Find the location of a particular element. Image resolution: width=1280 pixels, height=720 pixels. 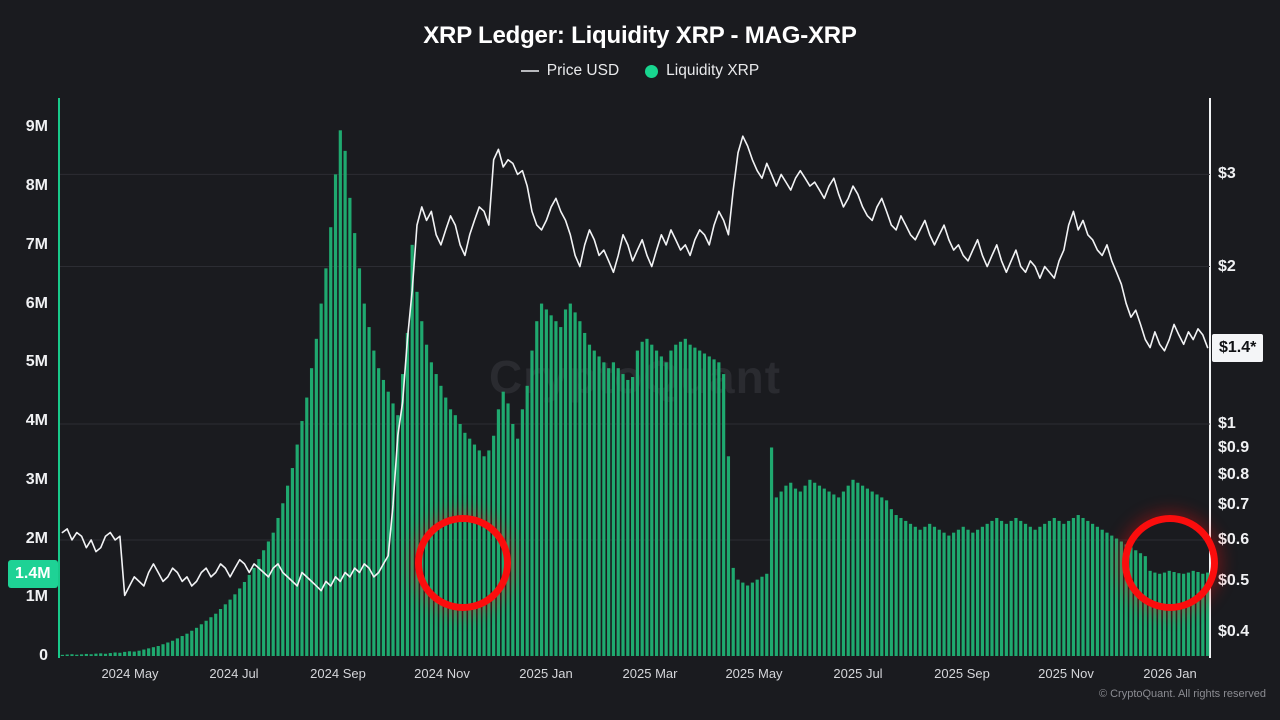

legend-label-liquidity: Liquidity XRP is located at coordinates (713, 70).